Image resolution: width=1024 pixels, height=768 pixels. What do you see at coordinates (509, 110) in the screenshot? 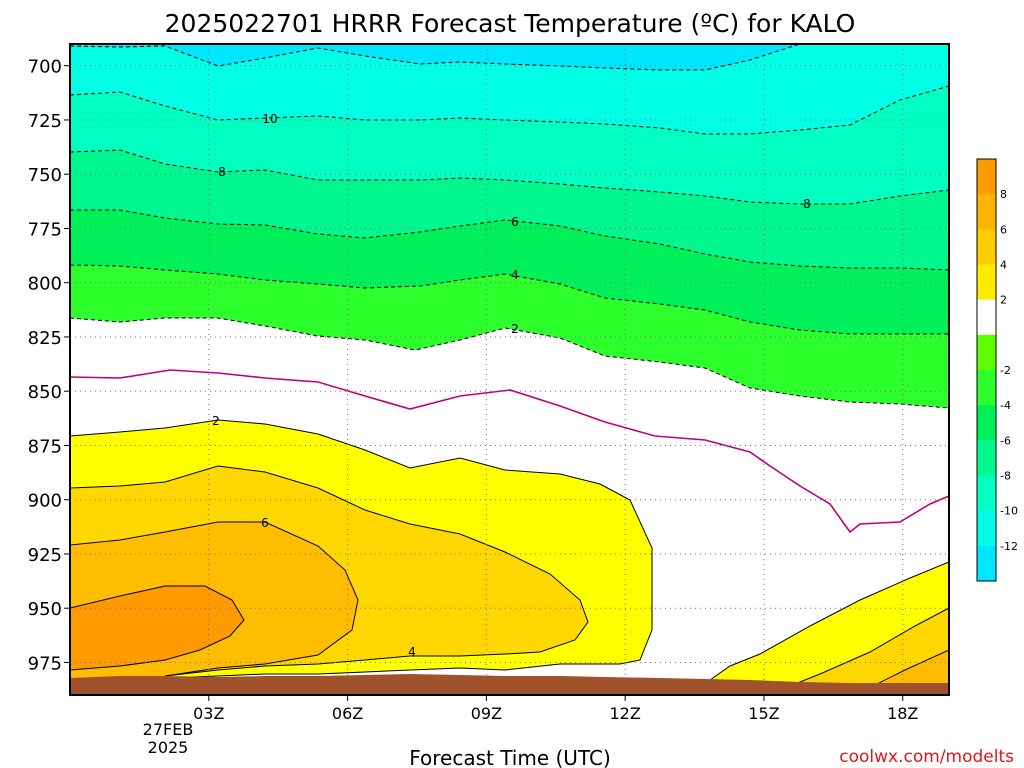
I see `contour-minus12` at bounding box center [509, 110].